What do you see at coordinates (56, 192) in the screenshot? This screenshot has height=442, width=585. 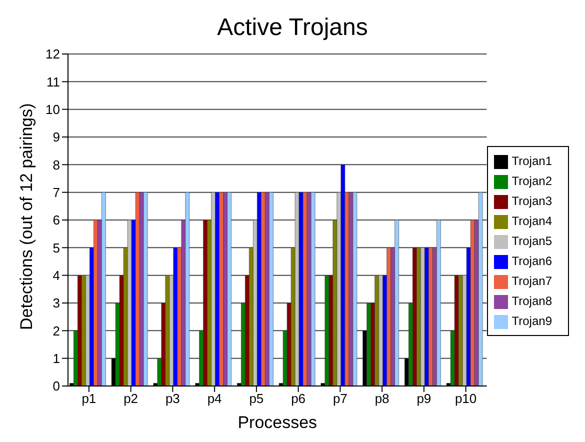 I see `y-tick-label: 7` at bounding box center [56, 192].